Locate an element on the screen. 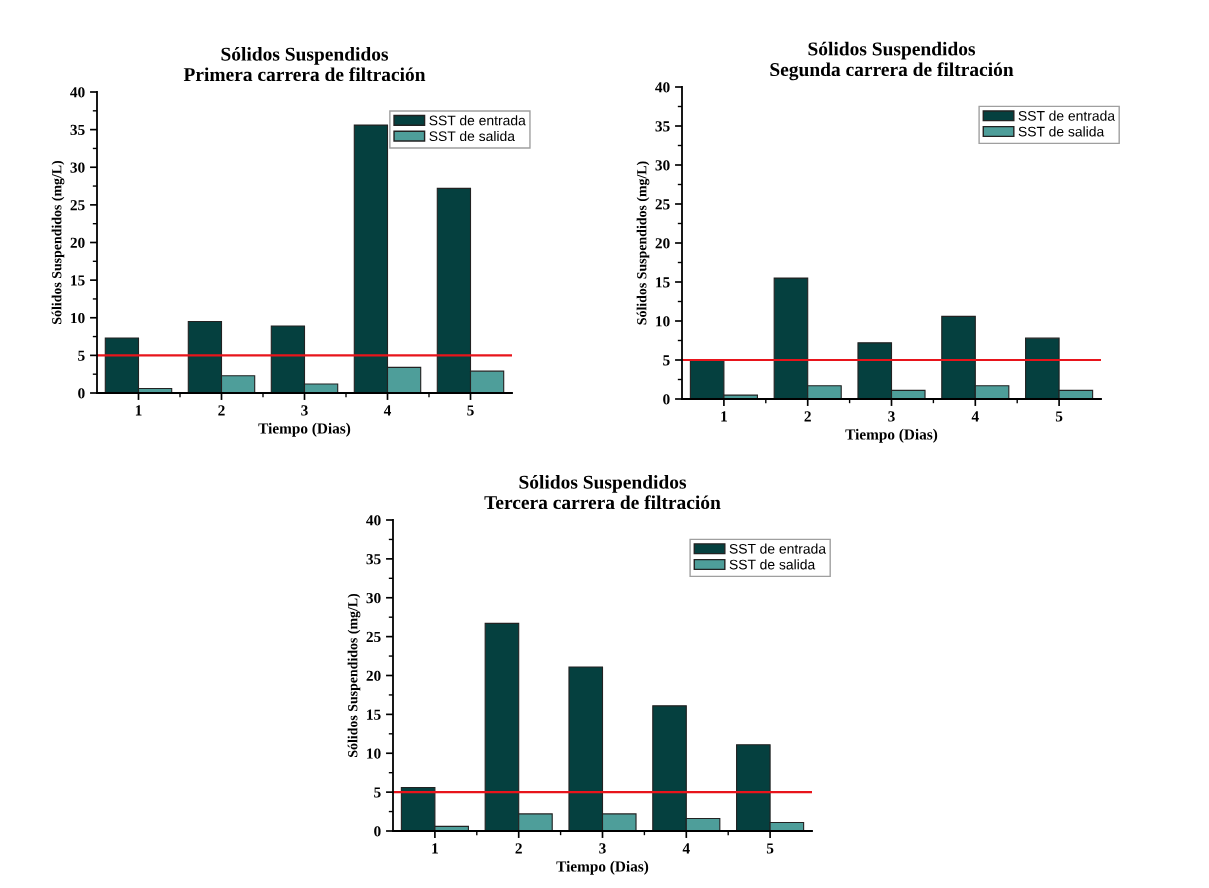 This screenshot has width=1209, height=888. chart-title: Sólidos Suspendidos Tercera carrera de filtración is located at coordinates (602, 492).